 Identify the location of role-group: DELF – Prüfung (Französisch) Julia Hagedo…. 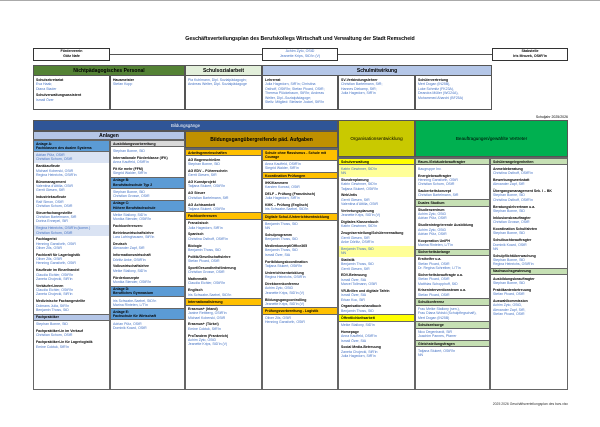
(300, 196).